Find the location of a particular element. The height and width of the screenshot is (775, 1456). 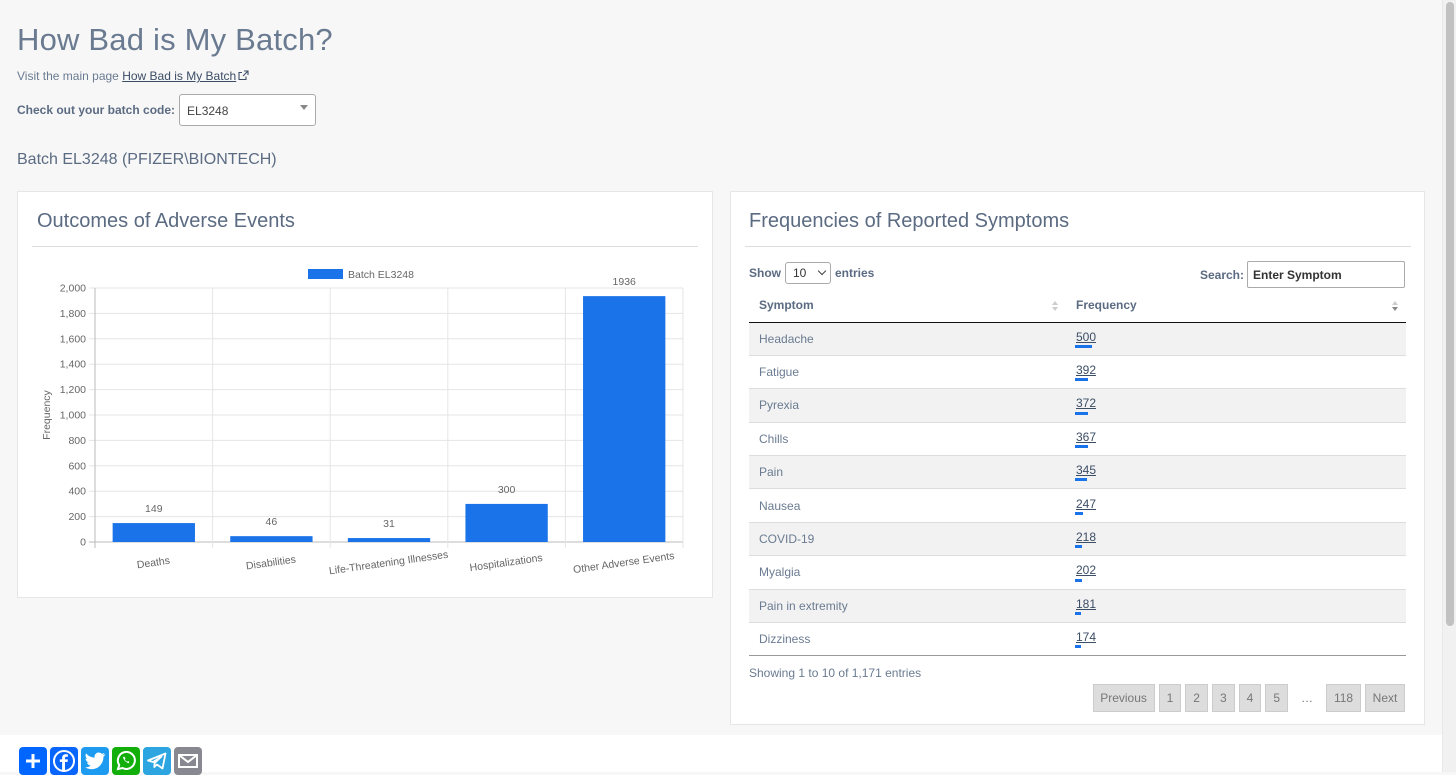

page-button-2: 2 is located at coordinates (1196, 698).